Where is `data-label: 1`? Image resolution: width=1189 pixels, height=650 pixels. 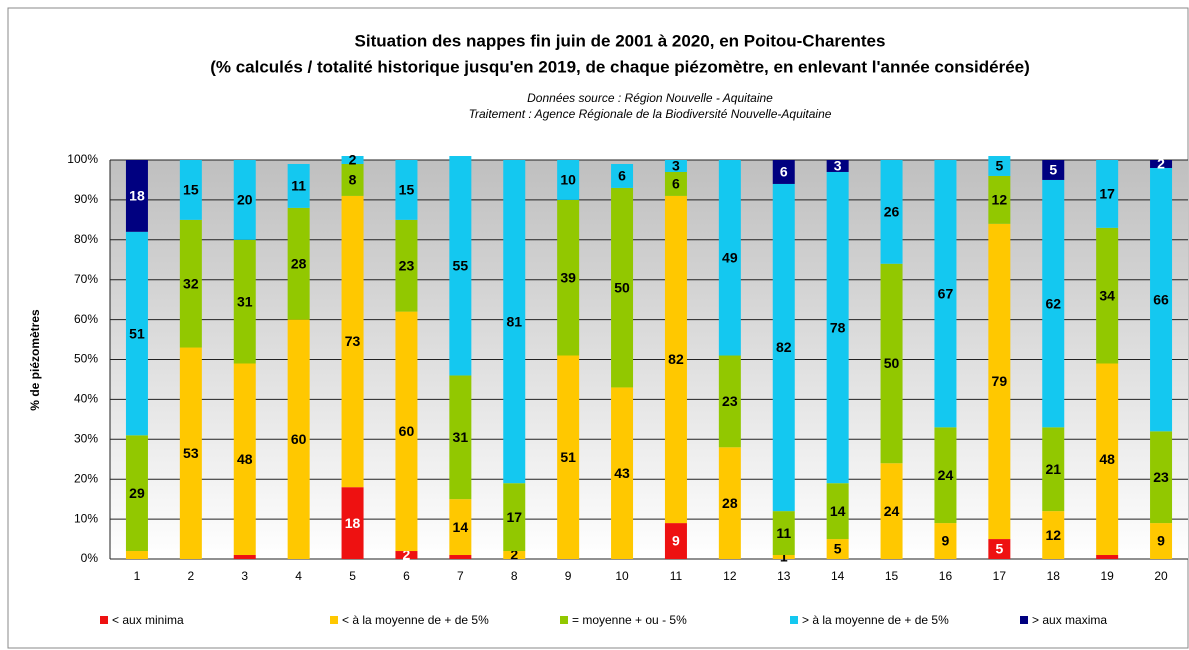
data-label: 1 is located at coordinates (784, 557).